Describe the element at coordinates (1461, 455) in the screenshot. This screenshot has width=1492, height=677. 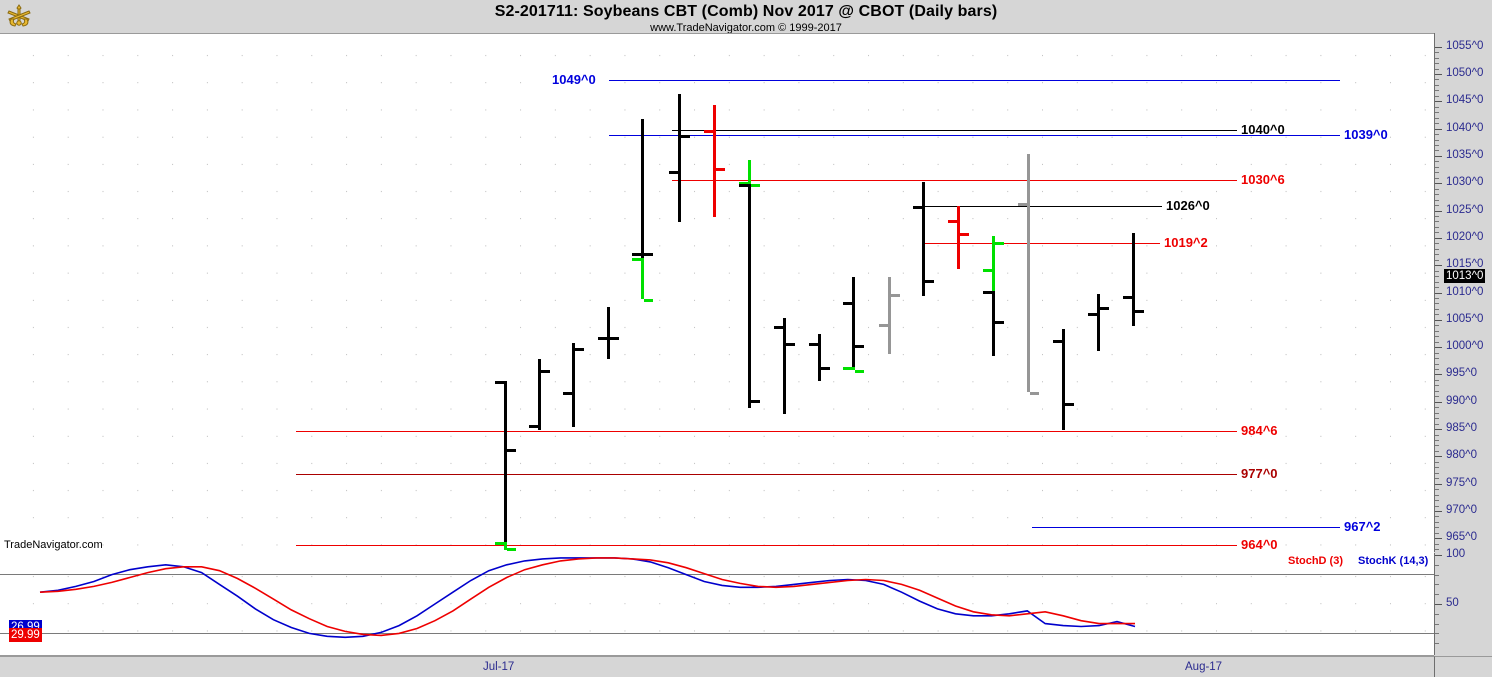
I see `price-axis-label: 980^0` at that location.